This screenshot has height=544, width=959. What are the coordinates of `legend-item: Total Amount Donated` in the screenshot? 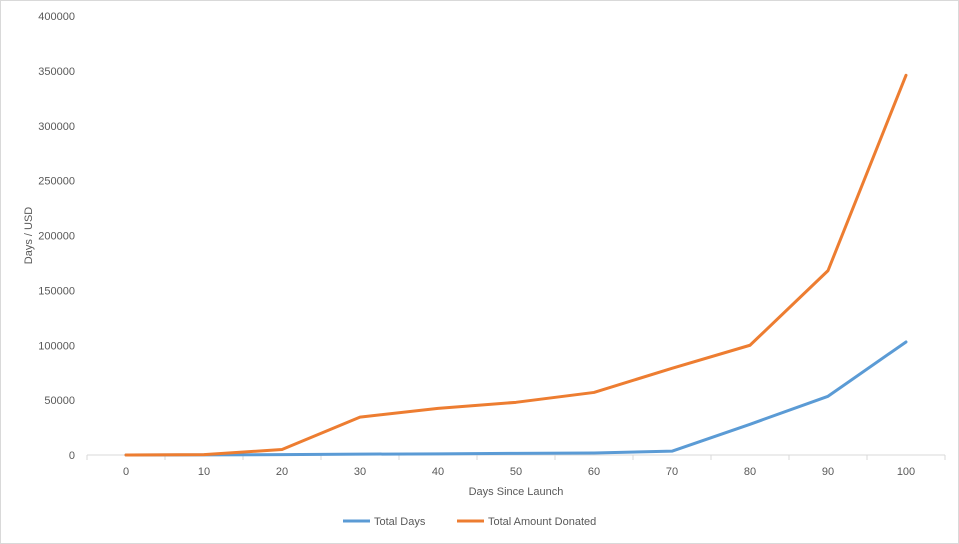 It's located at (526, 522).